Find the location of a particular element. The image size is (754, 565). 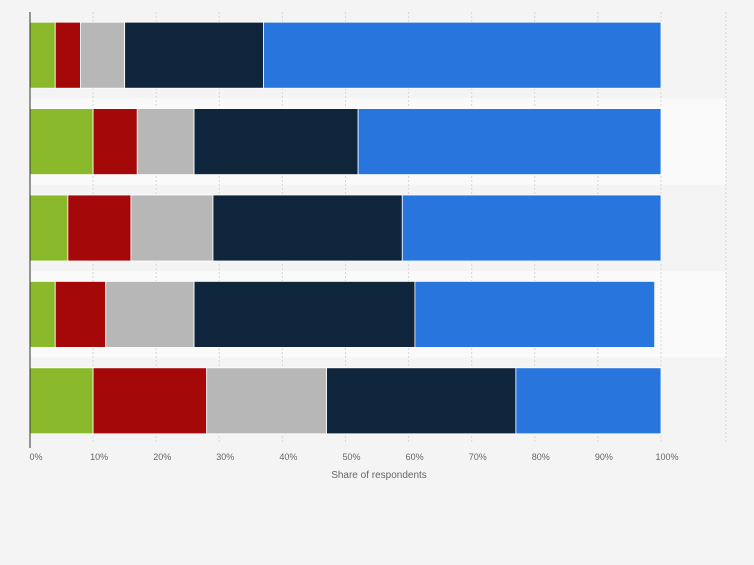

x-tick-label: 10% is located at coordinates (99, 457).